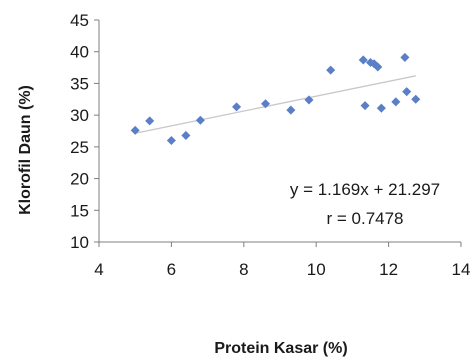 The image size is (476, 362). Describe the element at coordinates (365, 189) in the screenshot. I see `equation-annotation: y = 1.169x + 21.297` at that location.